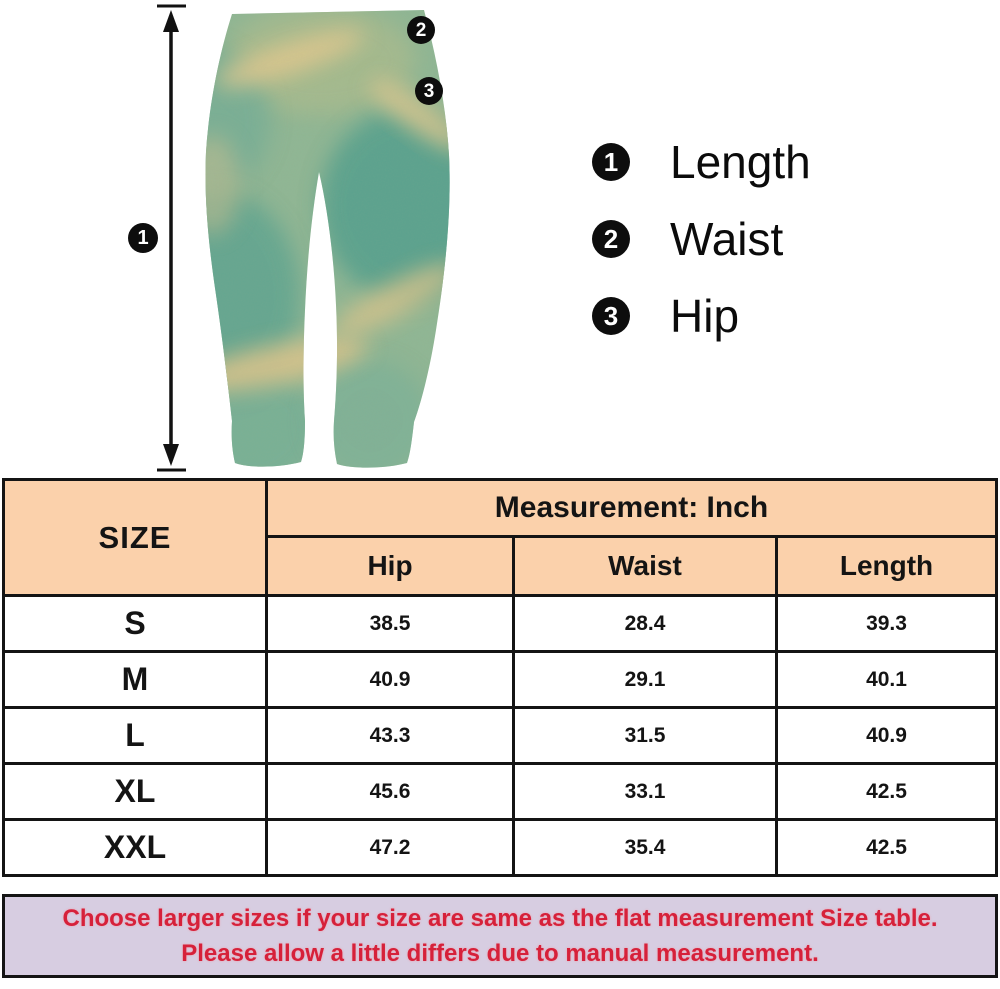 The height and width of the screenshot is (989, 1000). I want to click on legend-label-hip: Hip, so click(705, 316).